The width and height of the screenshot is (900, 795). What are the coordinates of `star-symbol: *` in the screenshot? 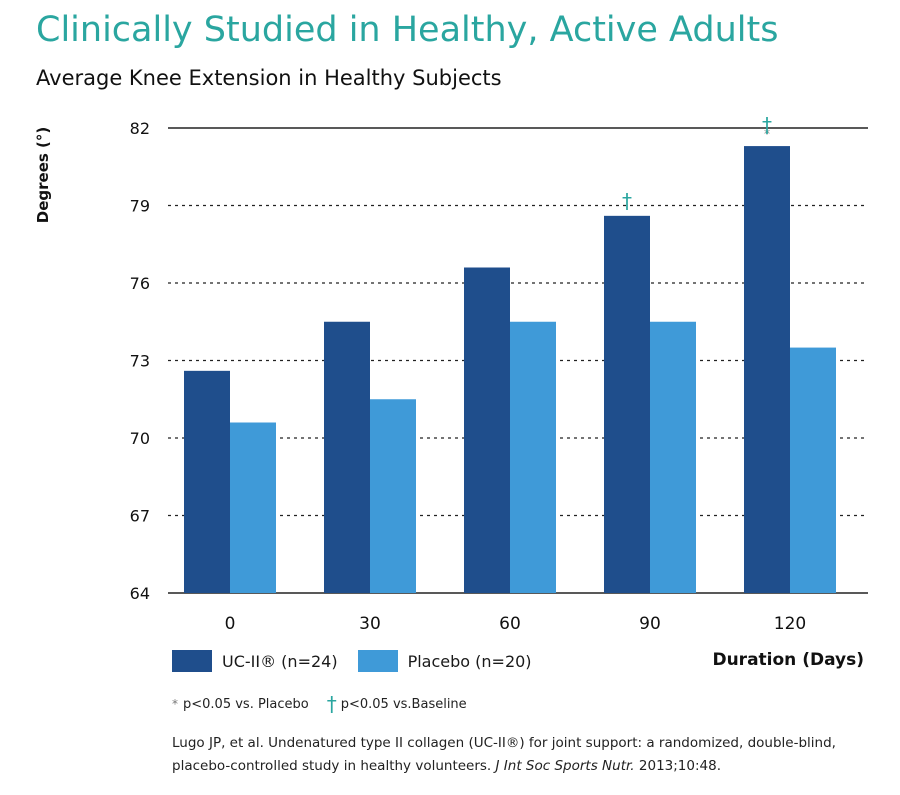 It's located at (175, 704).